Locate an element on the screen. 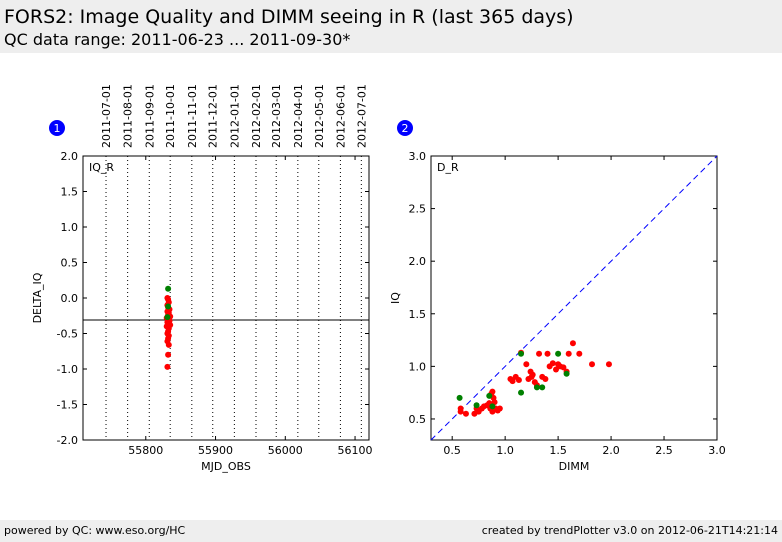 The image size is (782, 542). panel1-y-tick-label: 1.5 is located at coordinates (70, 192).